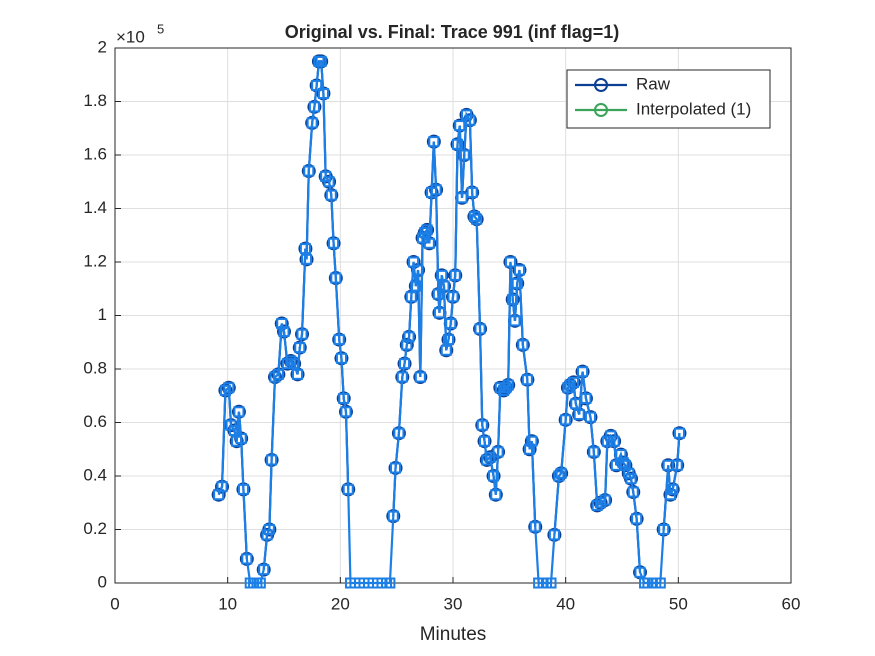  Describe the element at coordinates (95, 260) in the screenshot. I see `y-tick-label: 1.2` at that location.